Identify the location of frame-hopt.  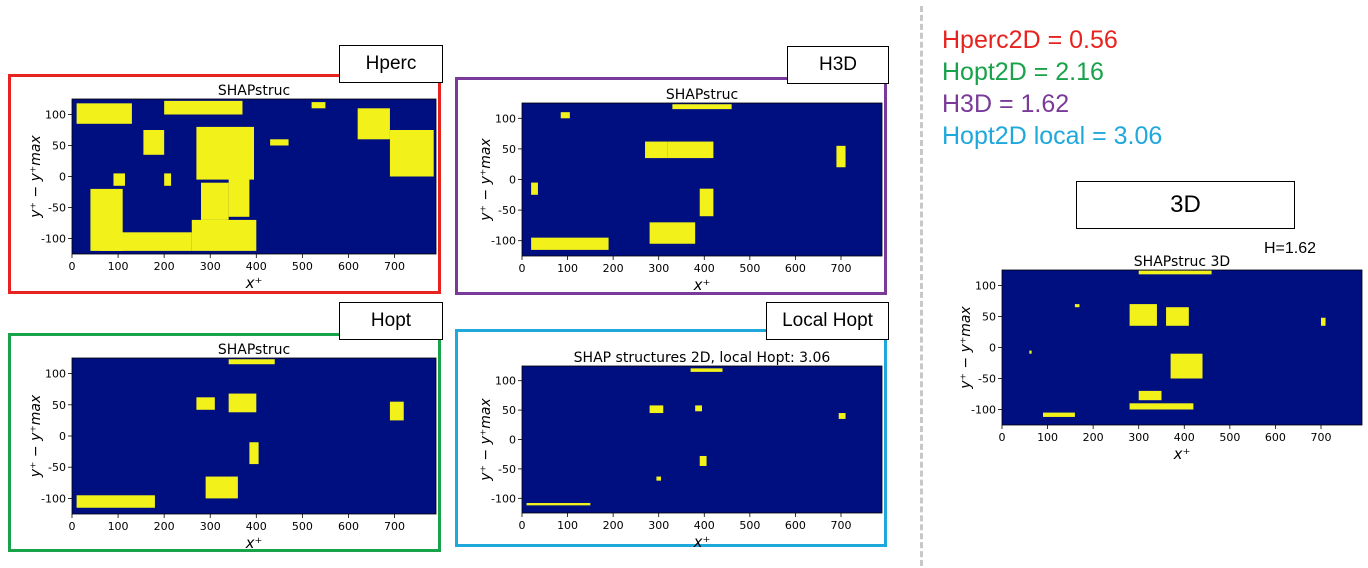
(224, 442).